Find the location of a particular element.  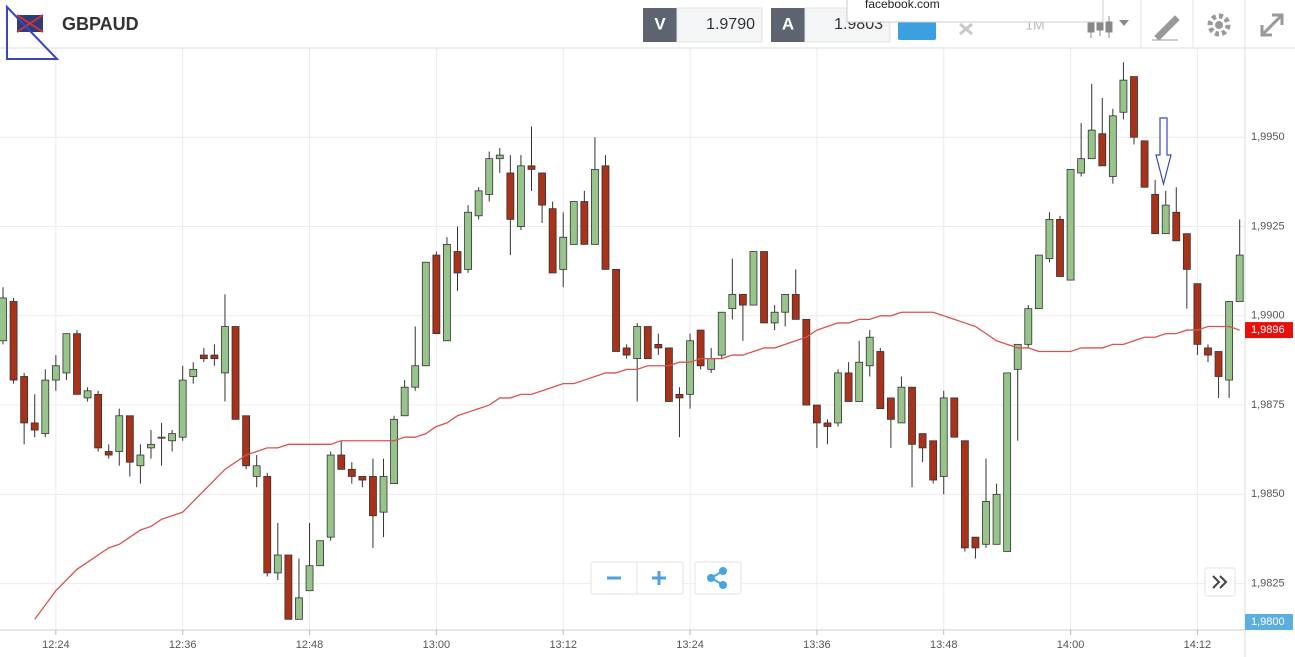

bid-box is located at coordinates (719, 25).